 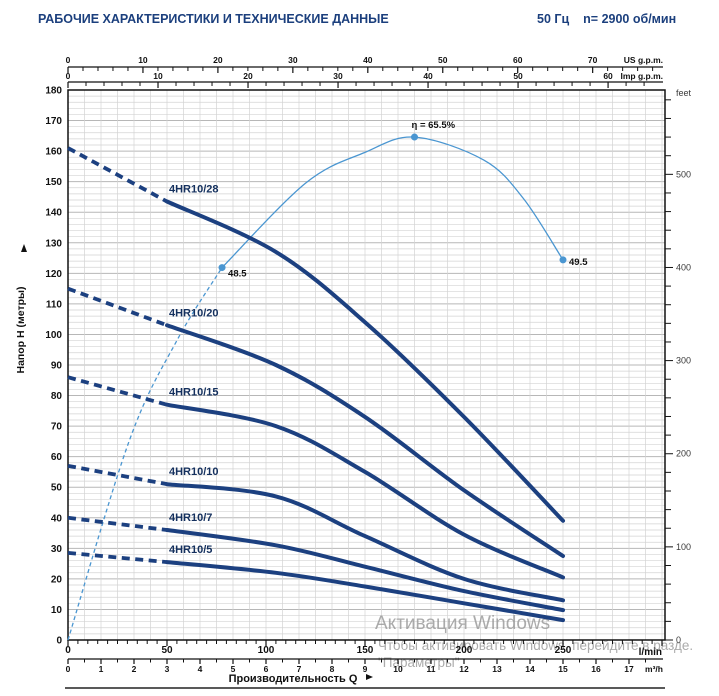 What do you see at coordinates (248, 76) in the screenshot?
I see `imp-gpm-tick-label: 20` at bounding box center [248, 76].